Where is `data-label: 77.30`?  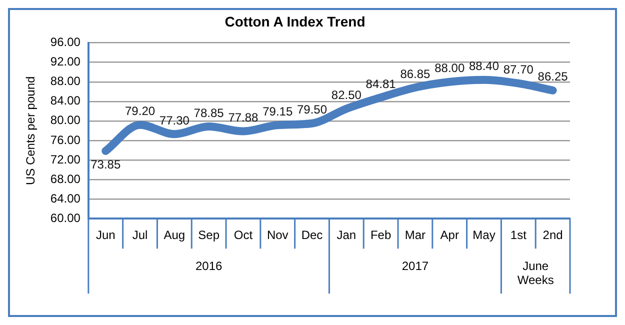 data-label: 77.30 is located at coordinates (174, 120).